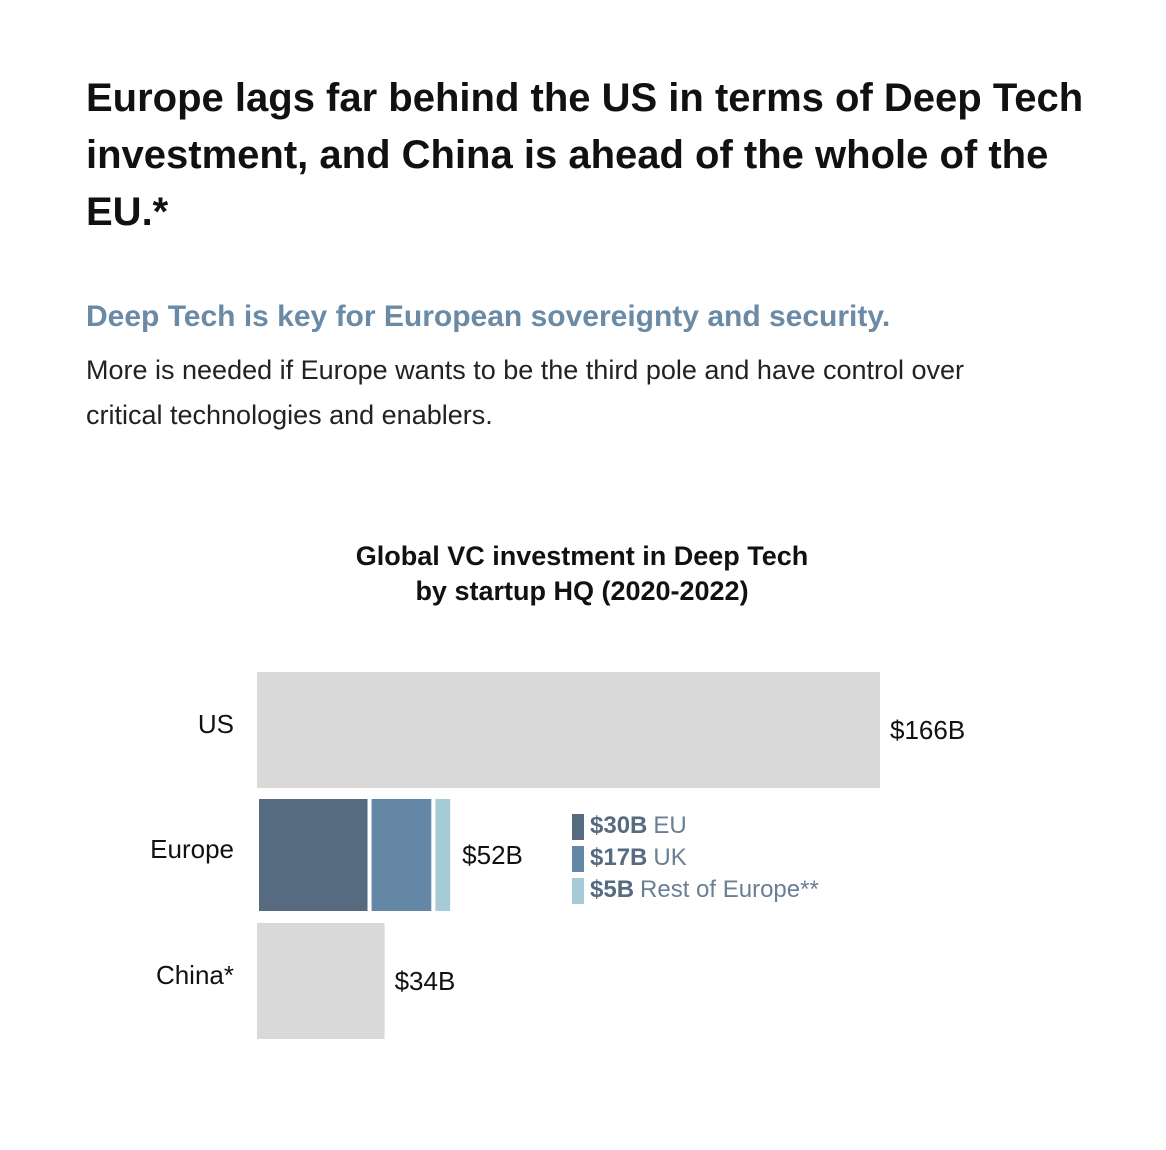 This screenshot has width=1166, height=1150. Describe the element at coordinates (612, 889) in the screenshot. I see `legend-value: $5B` at that location.